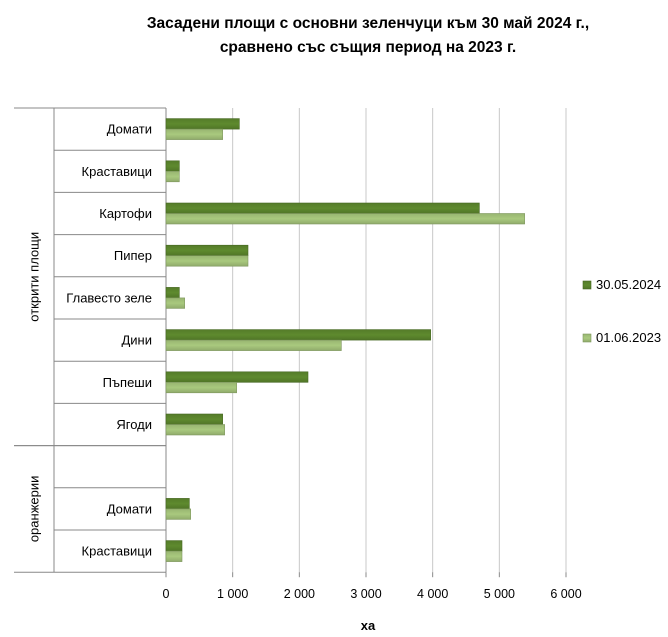  What do you see at coordinates (232, 594) in the screenshot?
I see `x-tick-label: 1 000` at bounding box center [232, 594].